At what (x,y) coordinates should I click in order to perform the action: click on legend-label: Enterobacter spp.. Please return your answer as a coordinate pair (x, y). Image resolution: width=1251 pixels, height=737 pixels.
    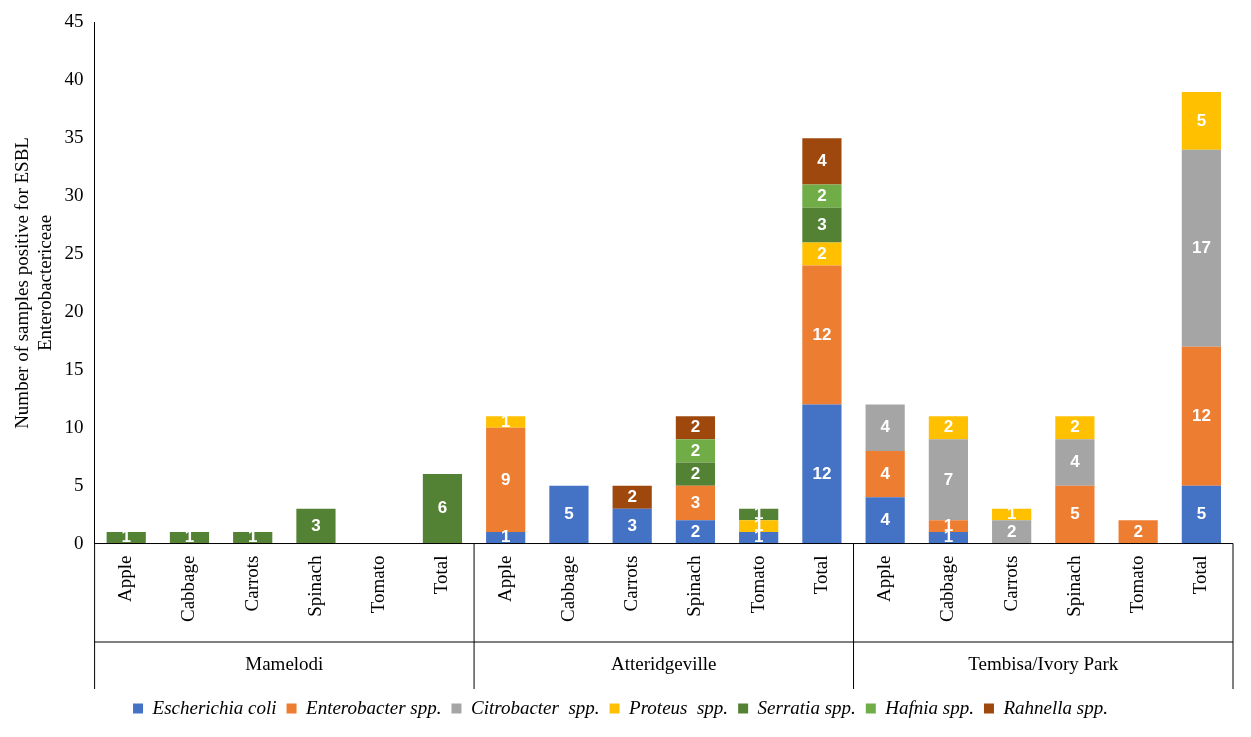
    Looking at the image, I should click on (373, 707).